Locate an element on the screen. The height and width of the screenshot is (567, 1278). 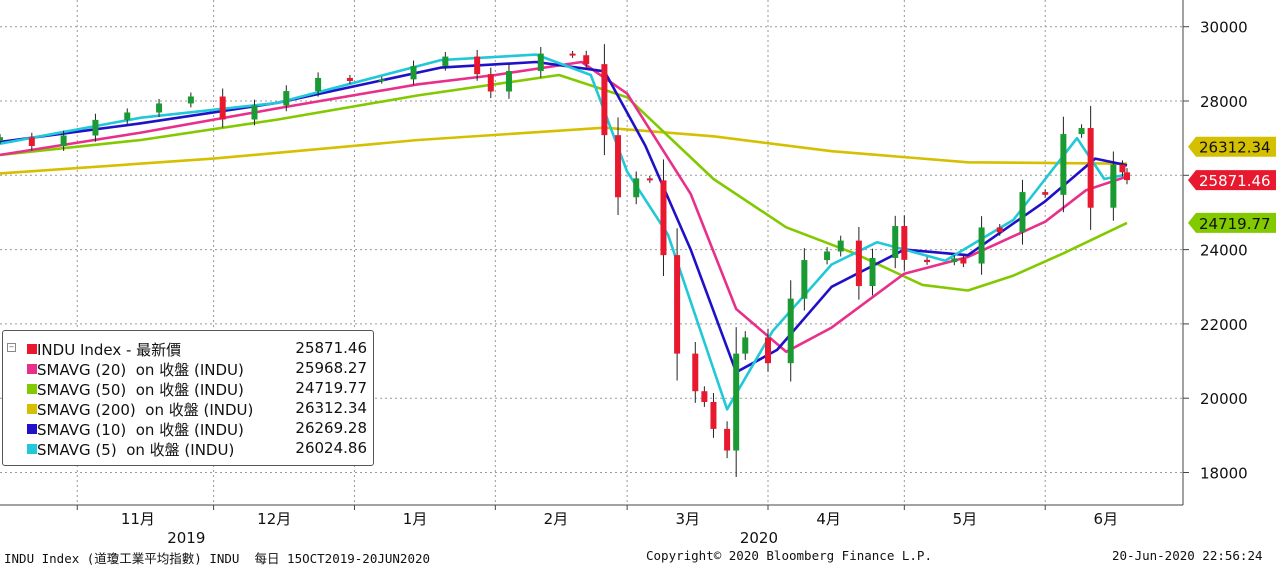
x-year-label: 2019 is located at coordinates (186, 538).